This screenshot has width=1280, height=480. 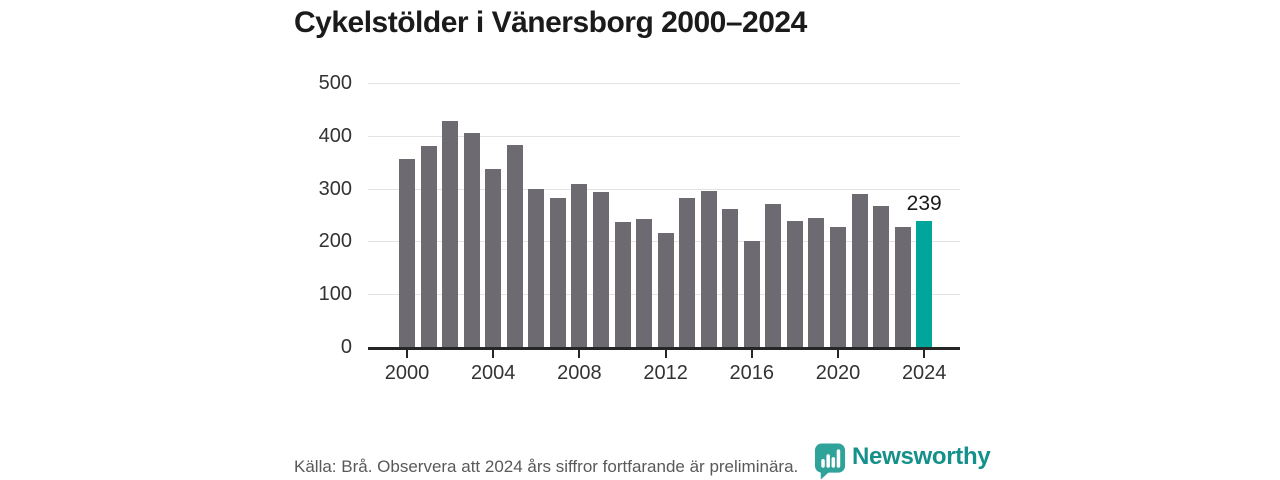 I want to click on bar-2009, so click(x=600, y=269).